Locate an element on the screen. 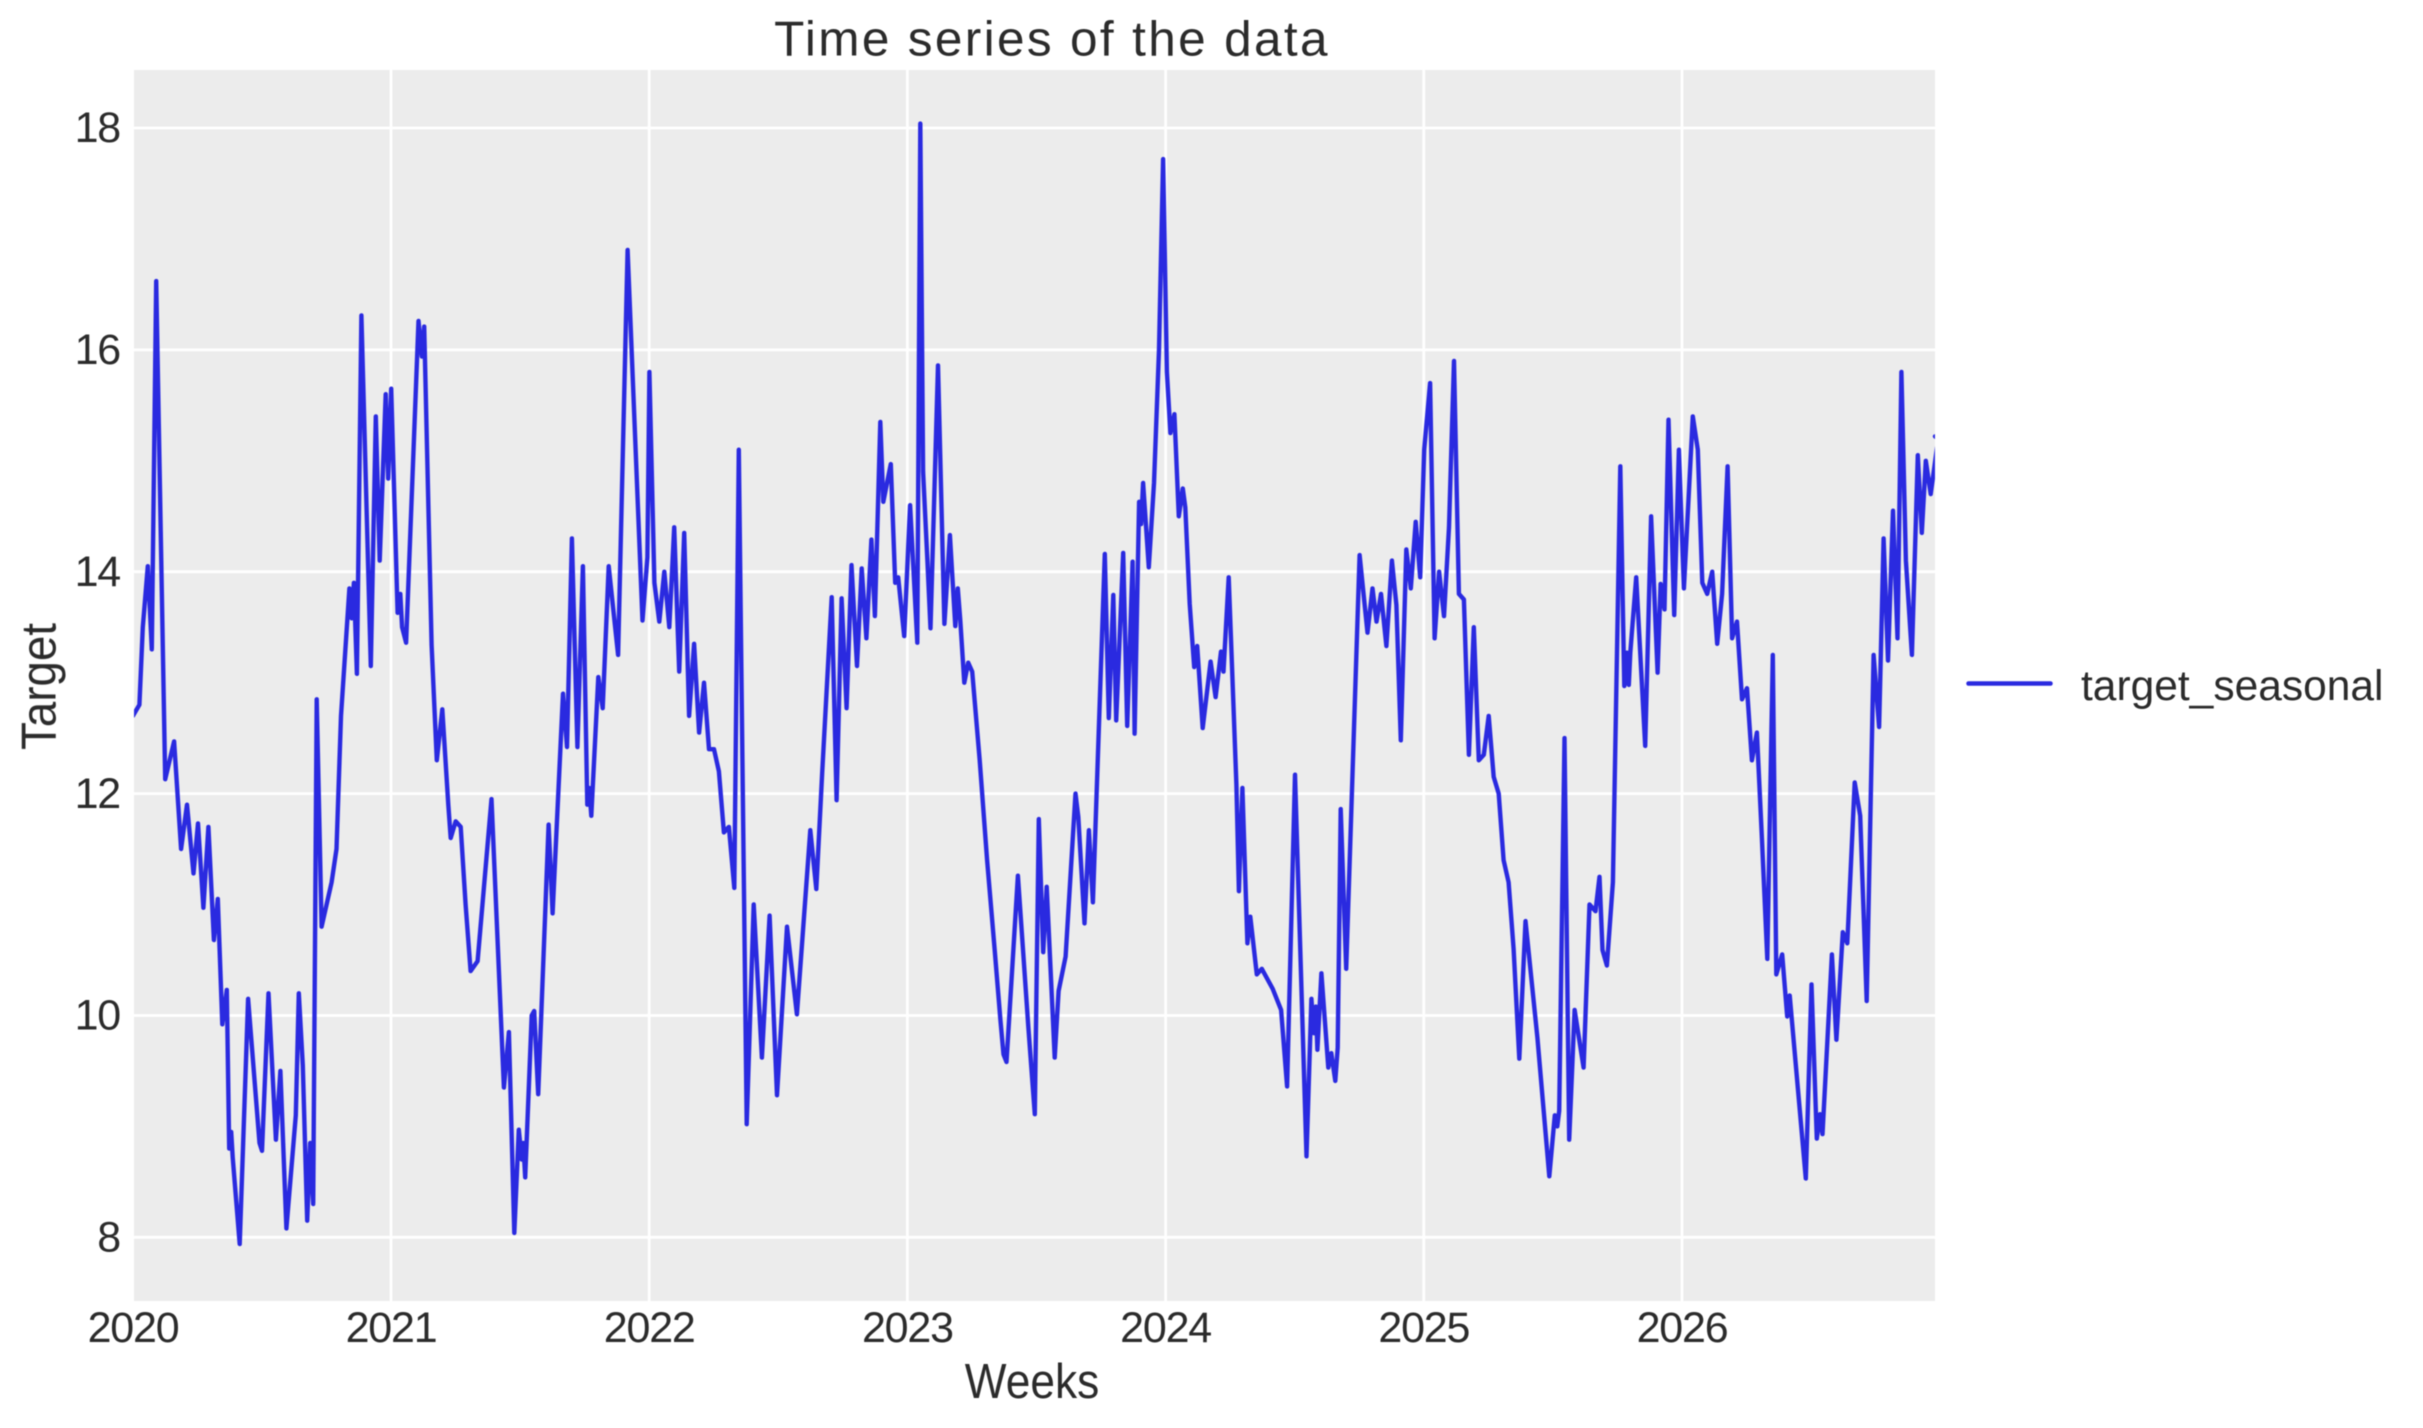 The image size is (2423, 1428). svg-text: 2026 is located at coordinates (1682, 1328).